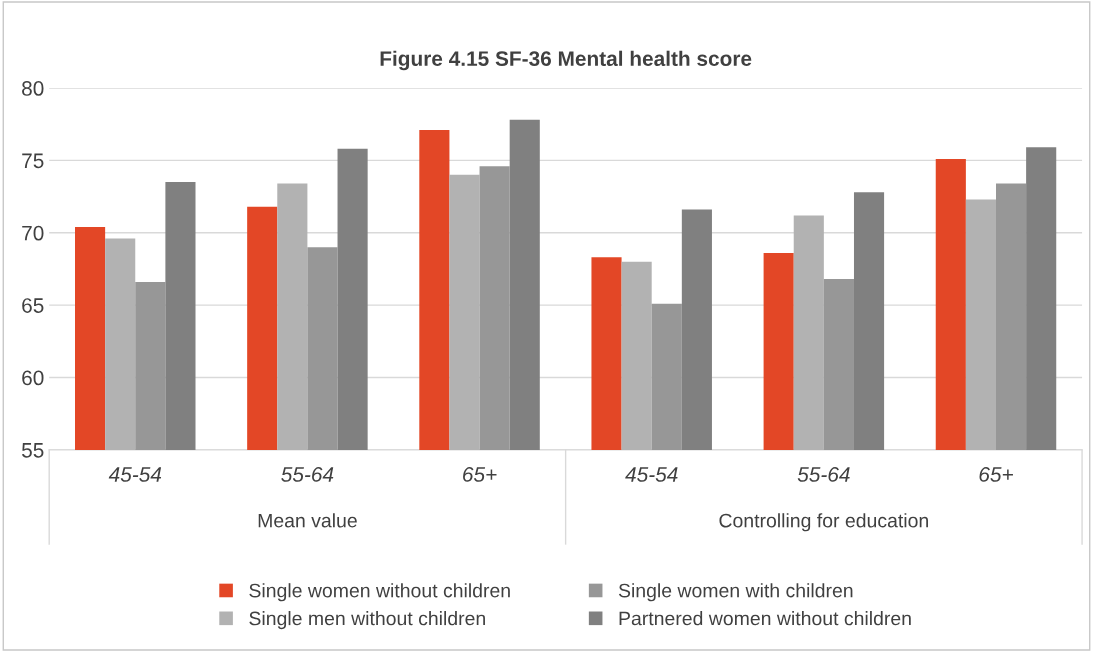  What do you see at coordinates (367, 620) in the screenshot?
I see `legend-label: Single men without children` at bounding box center [367, 620].